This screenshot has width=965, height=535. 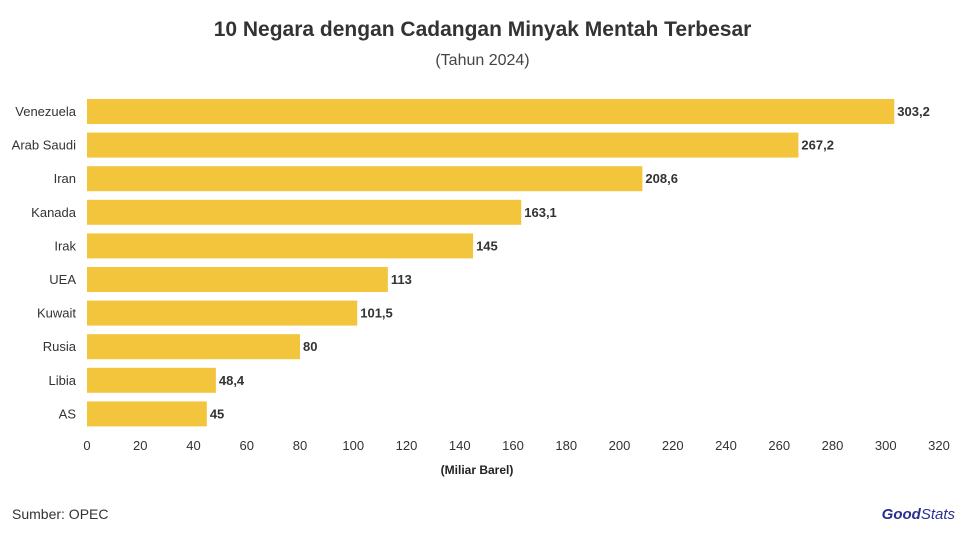 I want to click on category-label: Kanada, so click(x=54, y=212).